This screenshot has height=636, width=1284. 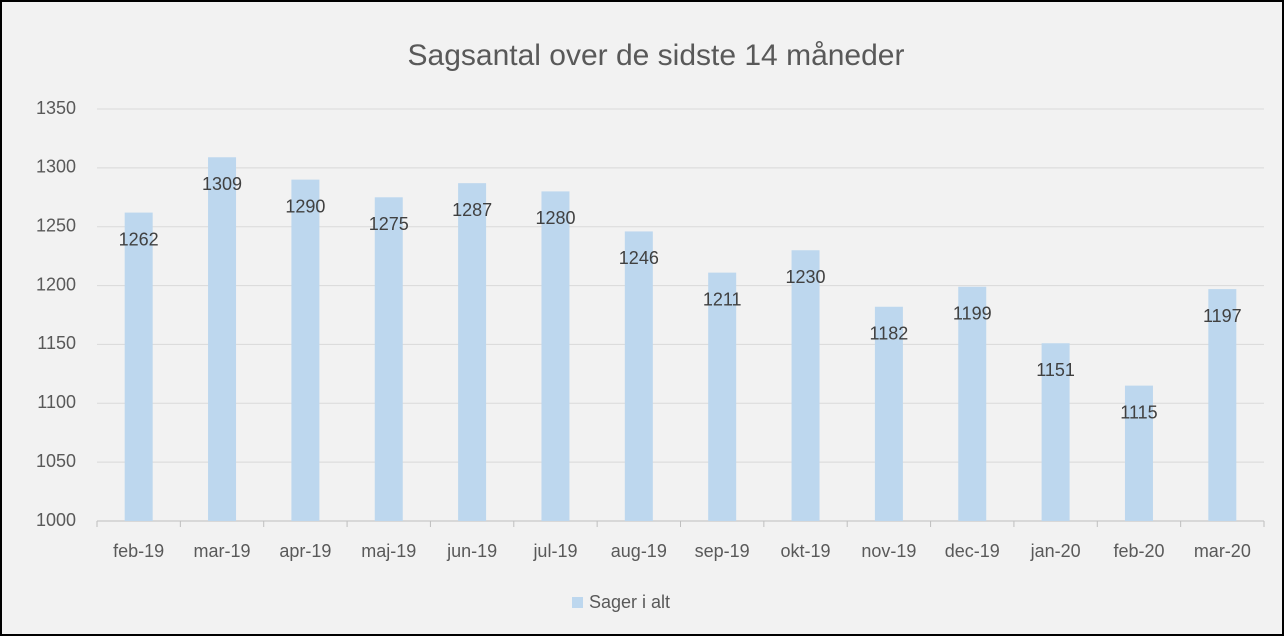 What do you see at coordinates (56, 108) in the screenshot?
I see `y-tick-label: 1350` at bounding box center [56, 108].